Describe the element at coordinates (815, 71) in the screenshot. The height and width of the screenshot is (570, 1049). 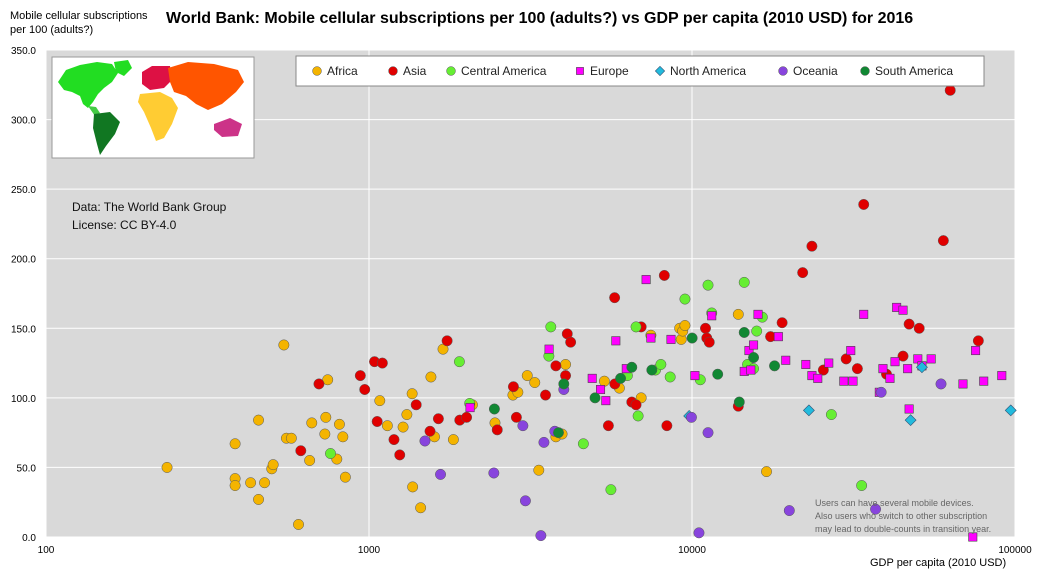
I see `legend-label-oceania: Oceania` at that location.